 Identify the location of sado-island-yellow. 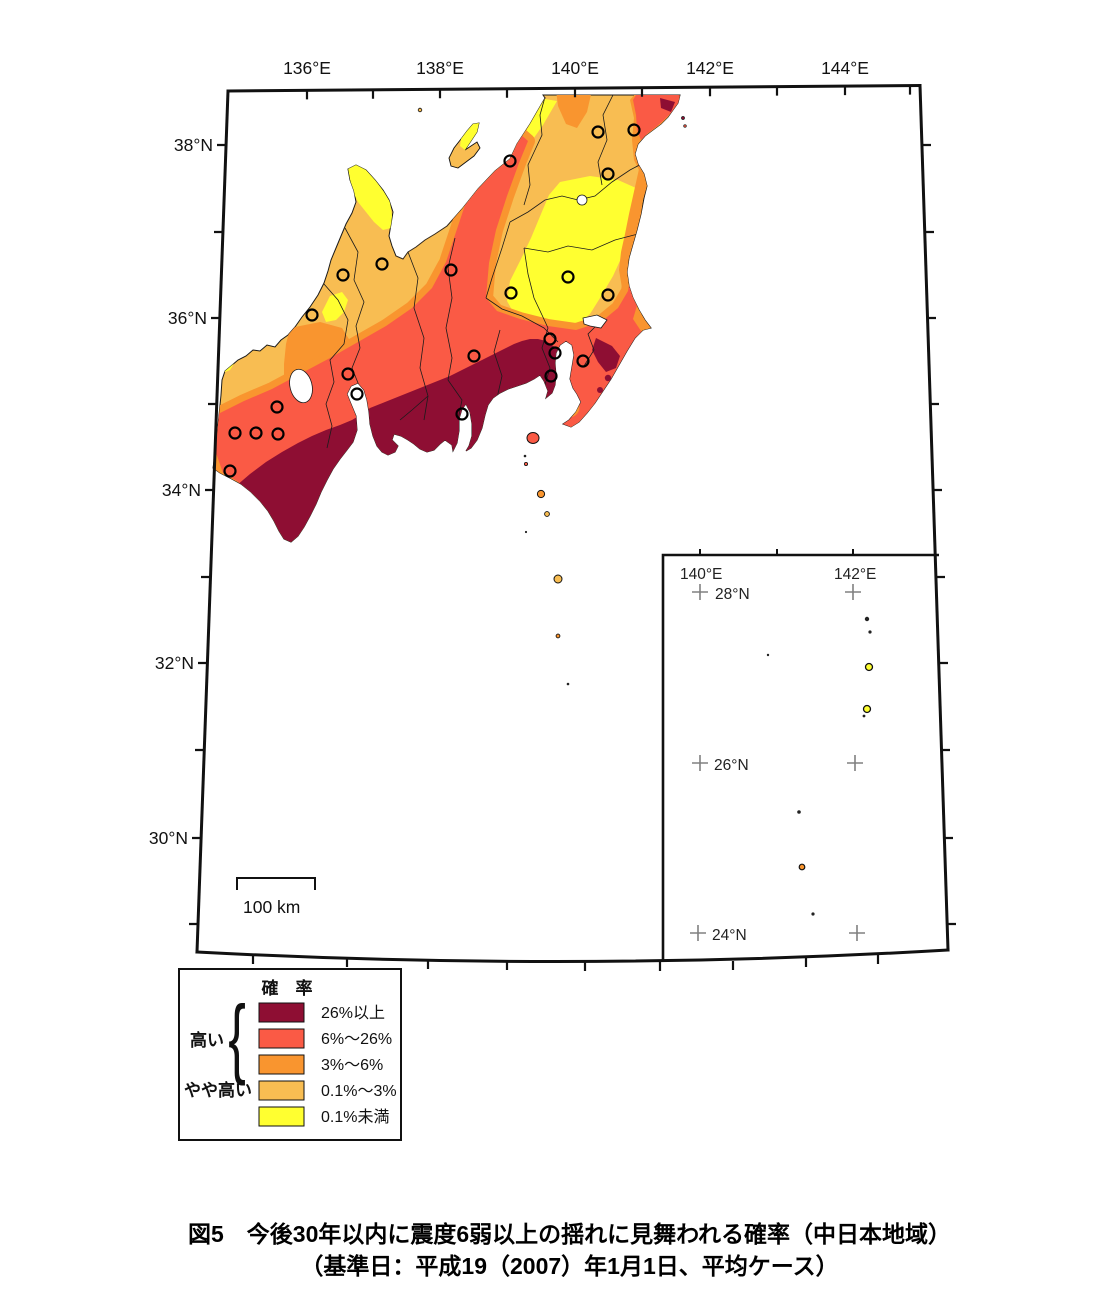
(469, 136).